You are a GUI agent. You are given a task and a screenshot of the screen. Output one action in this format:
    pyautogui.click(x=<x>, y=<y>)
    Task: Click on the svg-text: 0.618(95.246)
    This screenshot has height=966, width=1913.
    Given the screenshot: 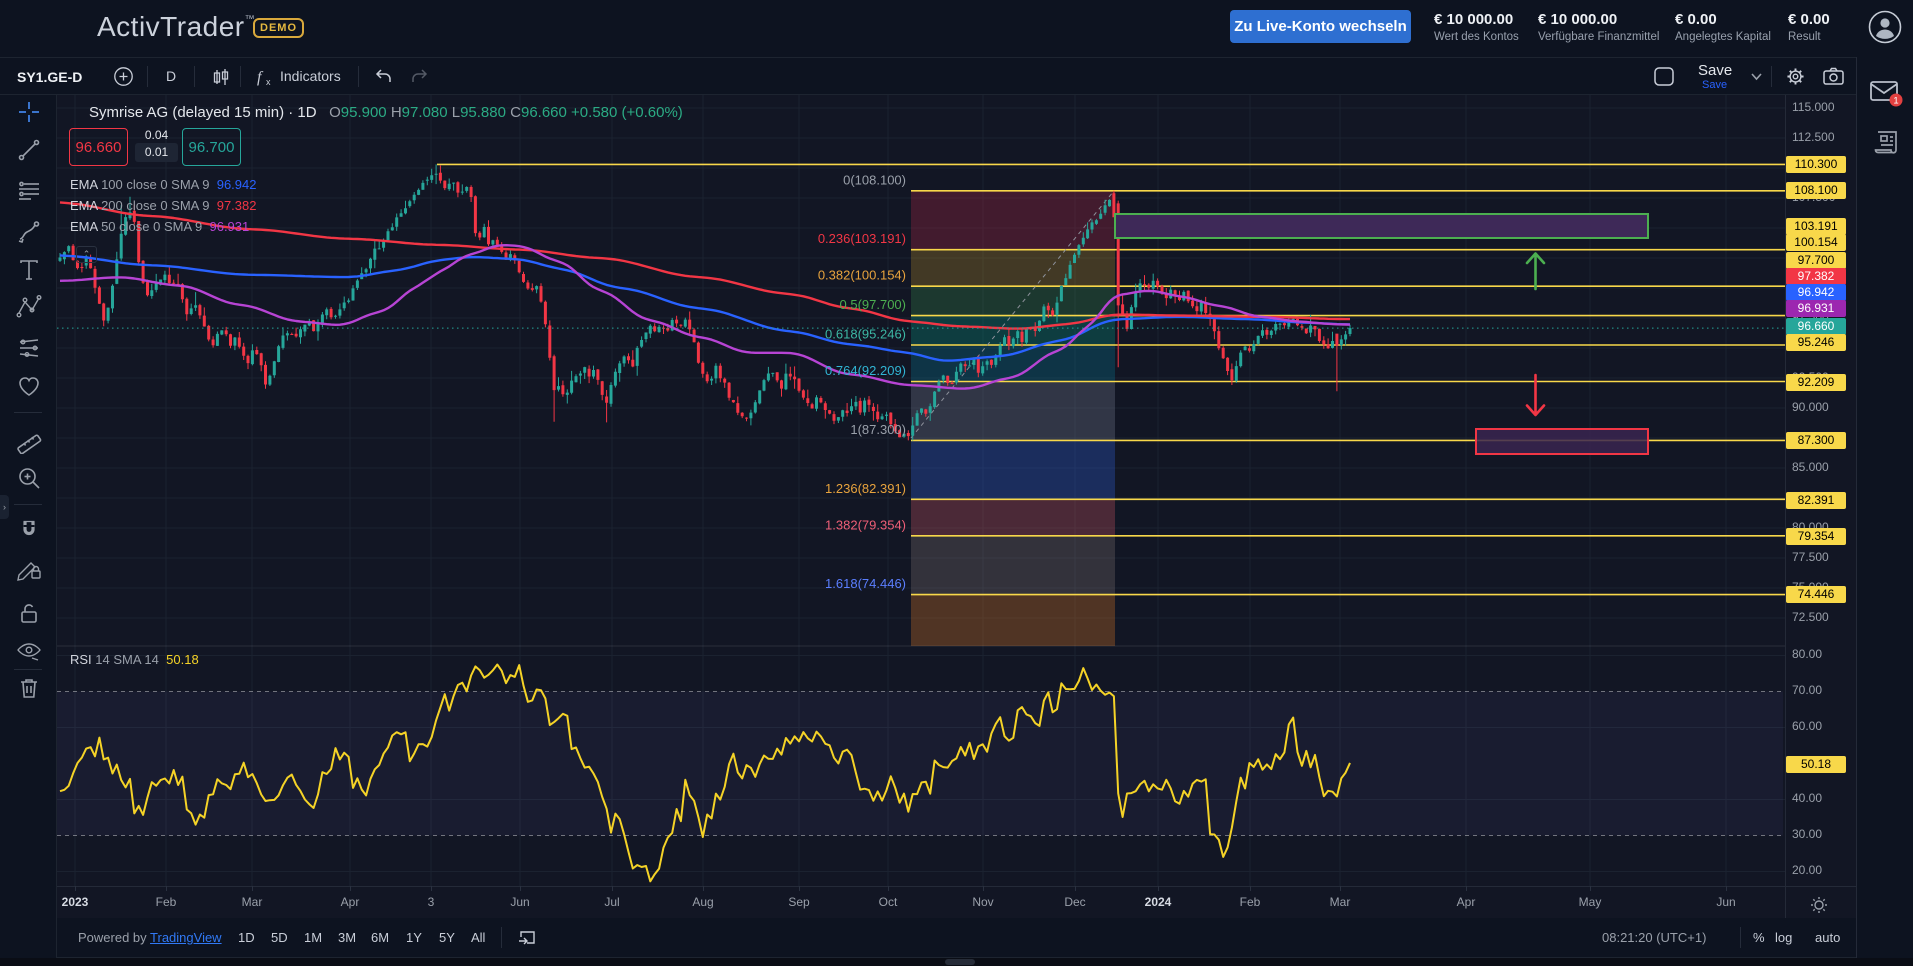 What is the action you would take?
    pyautogui.click(x=865, y=334)
    